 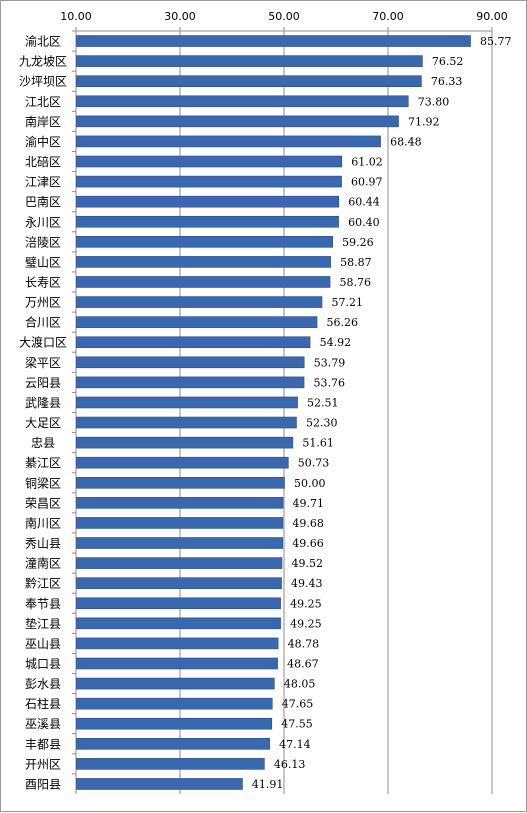 I want to click on value-label: 52.30, so click(x=322, y=423).